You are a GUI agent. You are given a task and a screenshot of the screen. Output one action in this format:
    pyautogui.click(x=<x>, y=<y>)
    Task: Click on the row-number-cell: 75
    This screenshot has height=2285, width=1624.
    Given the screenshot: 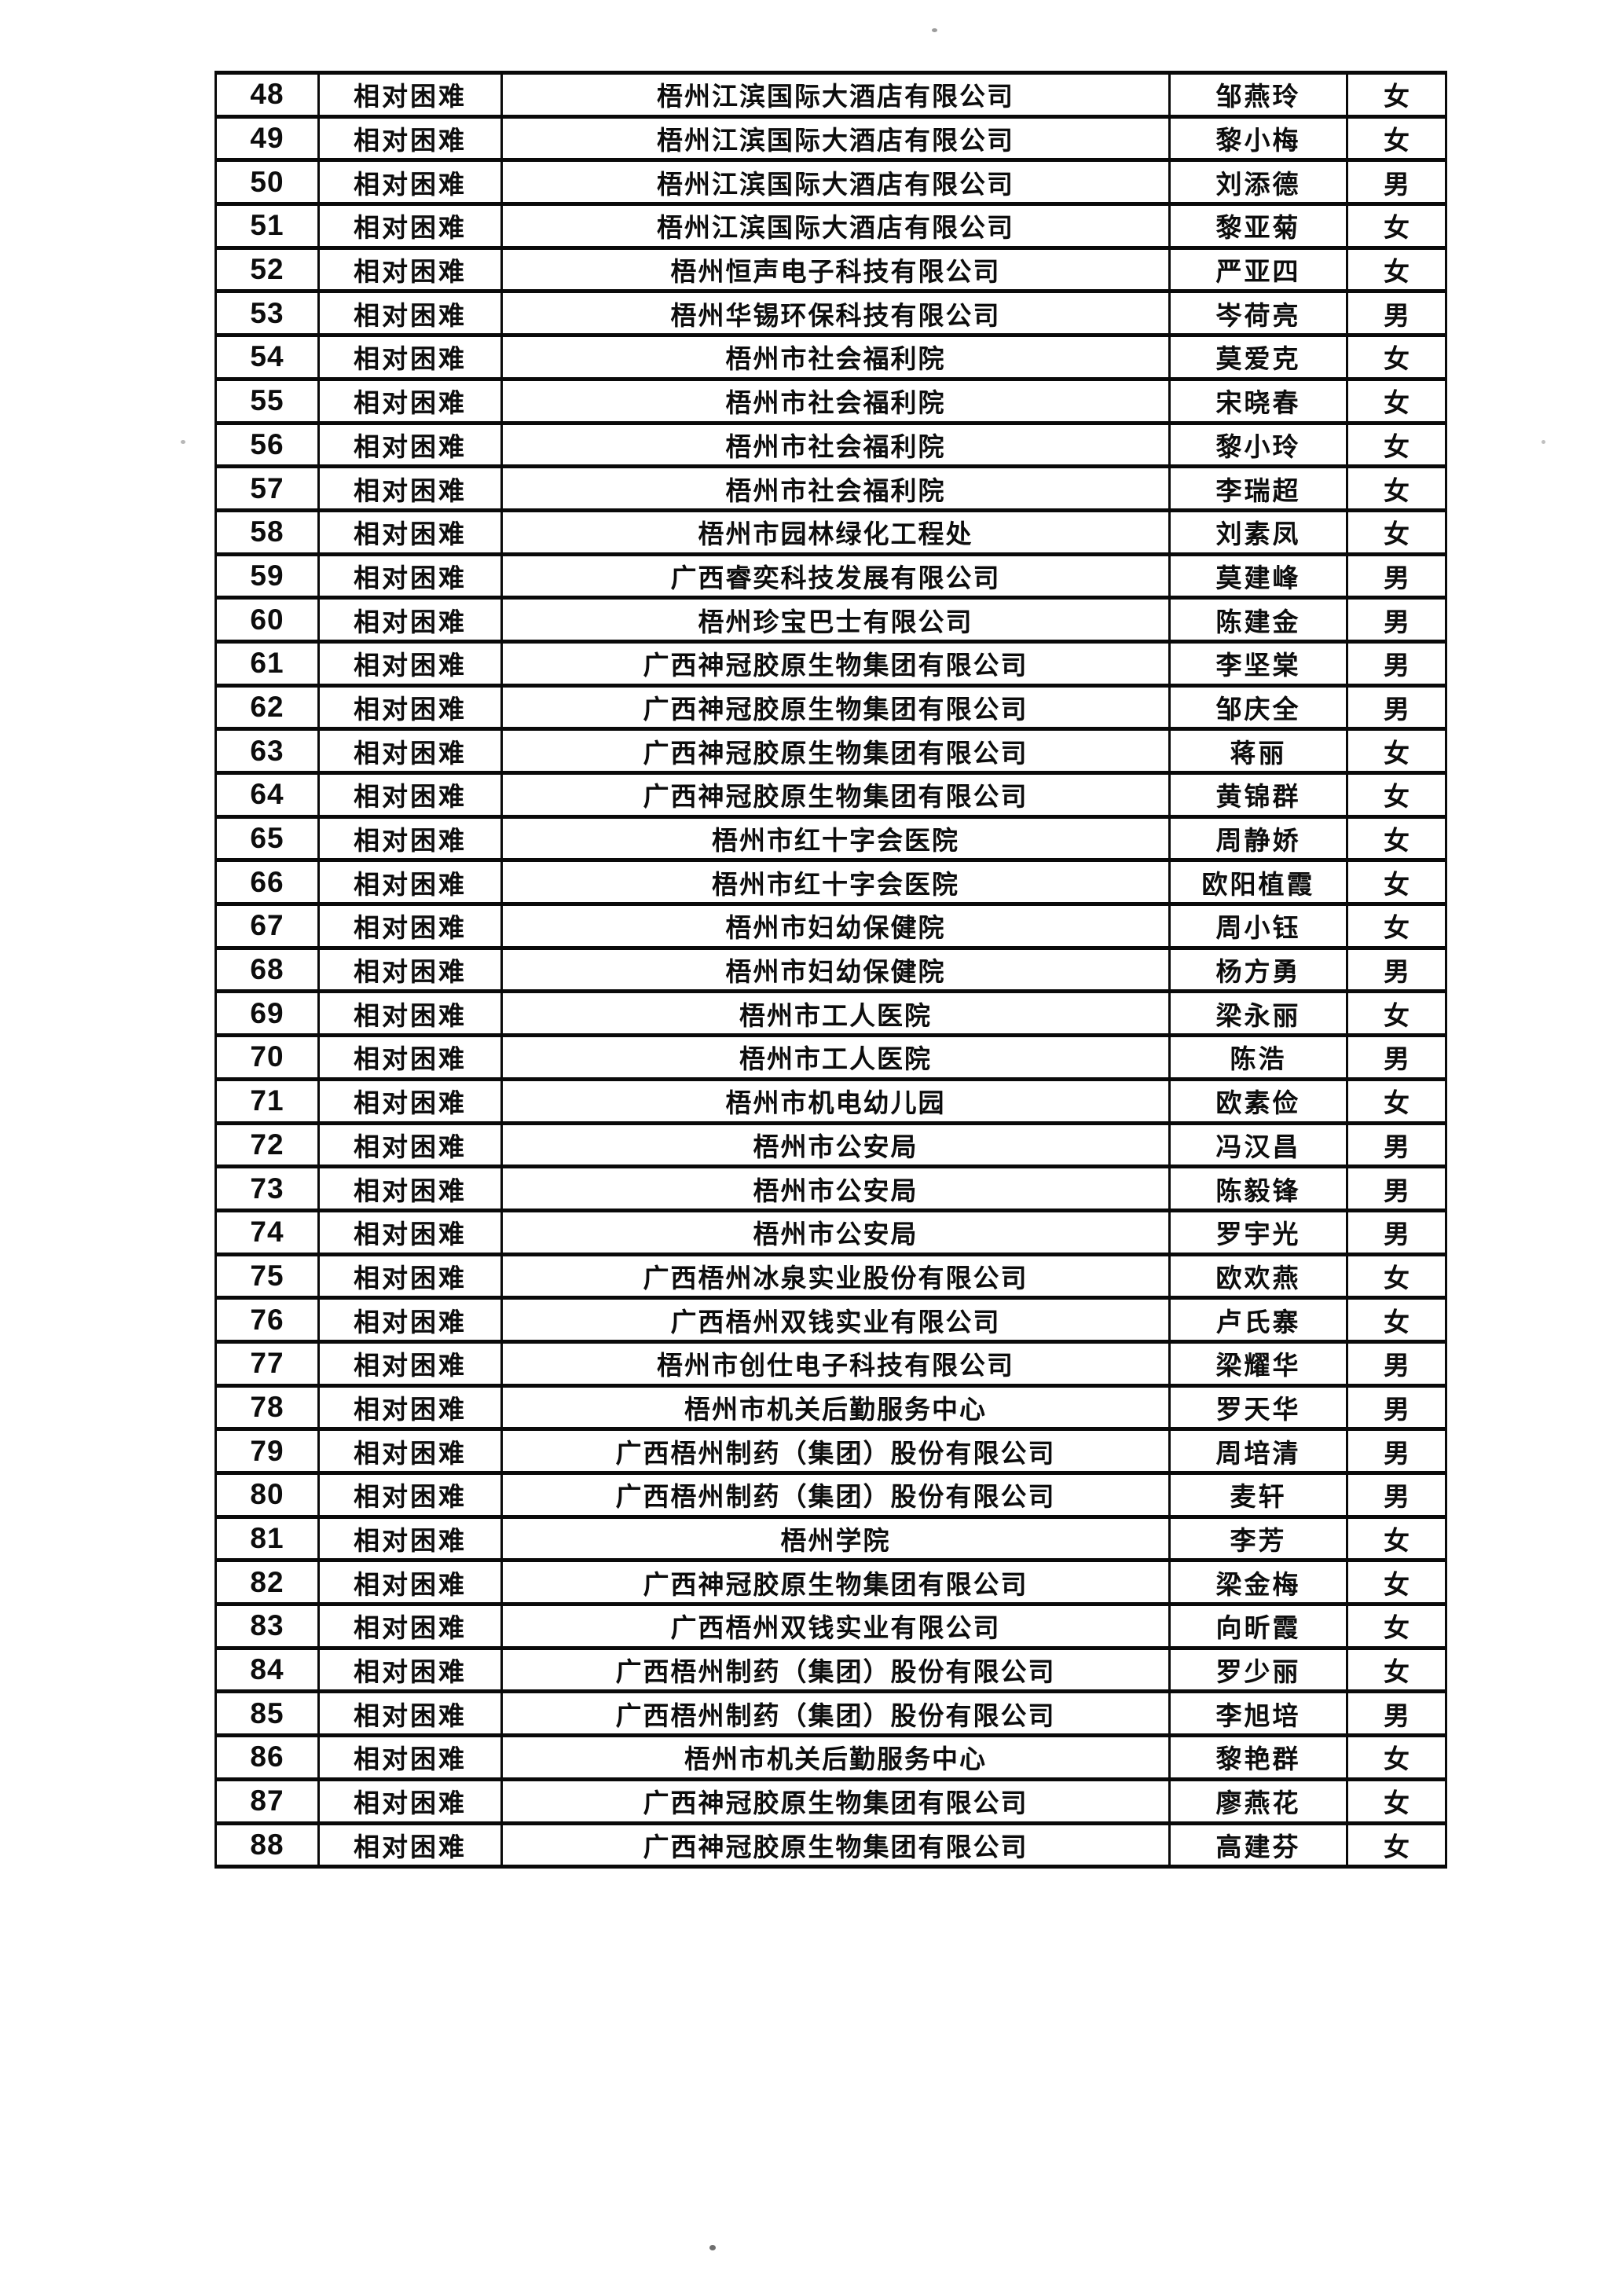 What is the action you would take?
    pyautogui.click(x=267, y=1276)
    